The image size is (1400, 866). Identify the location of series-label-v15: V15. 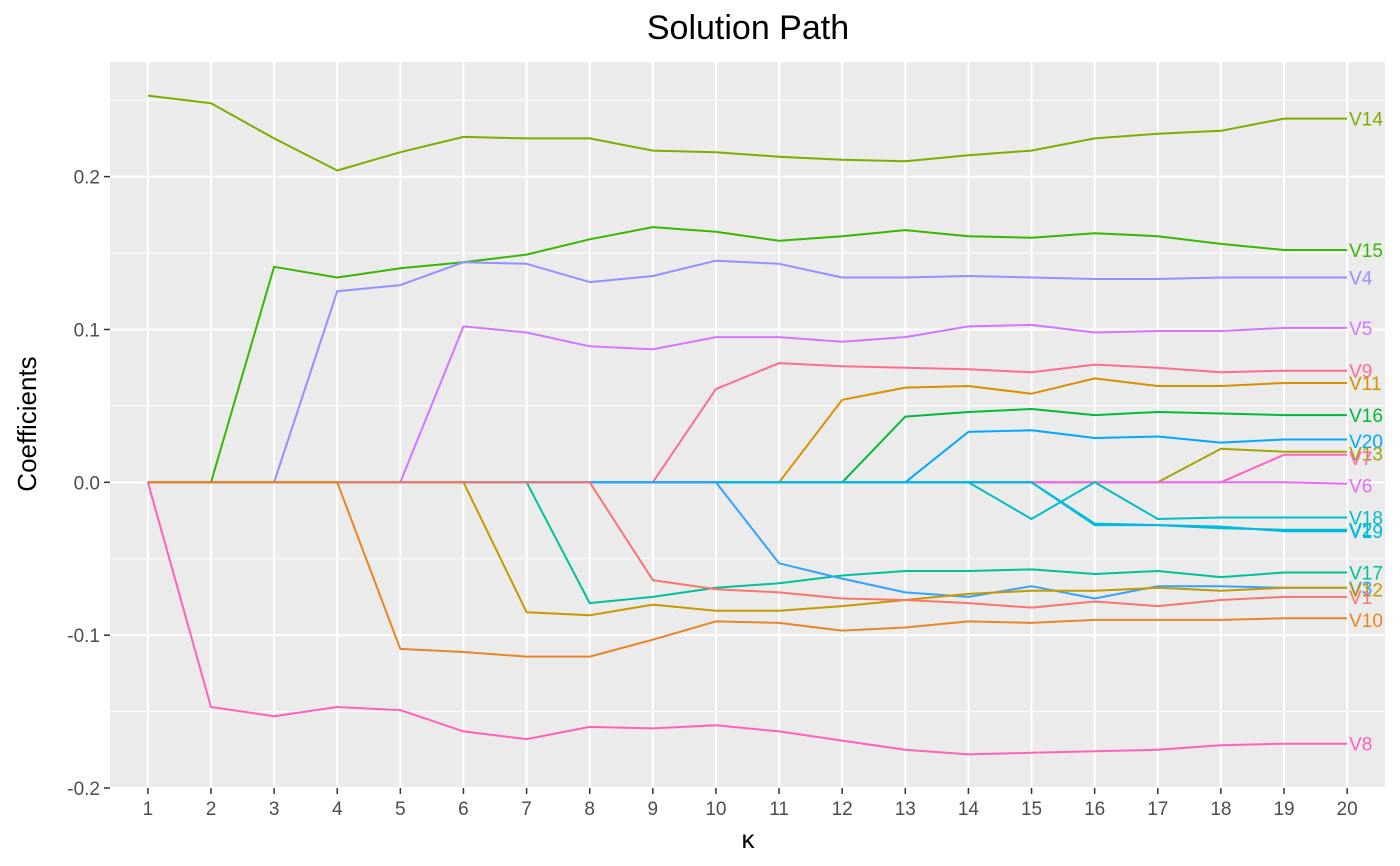
(1366, 251).